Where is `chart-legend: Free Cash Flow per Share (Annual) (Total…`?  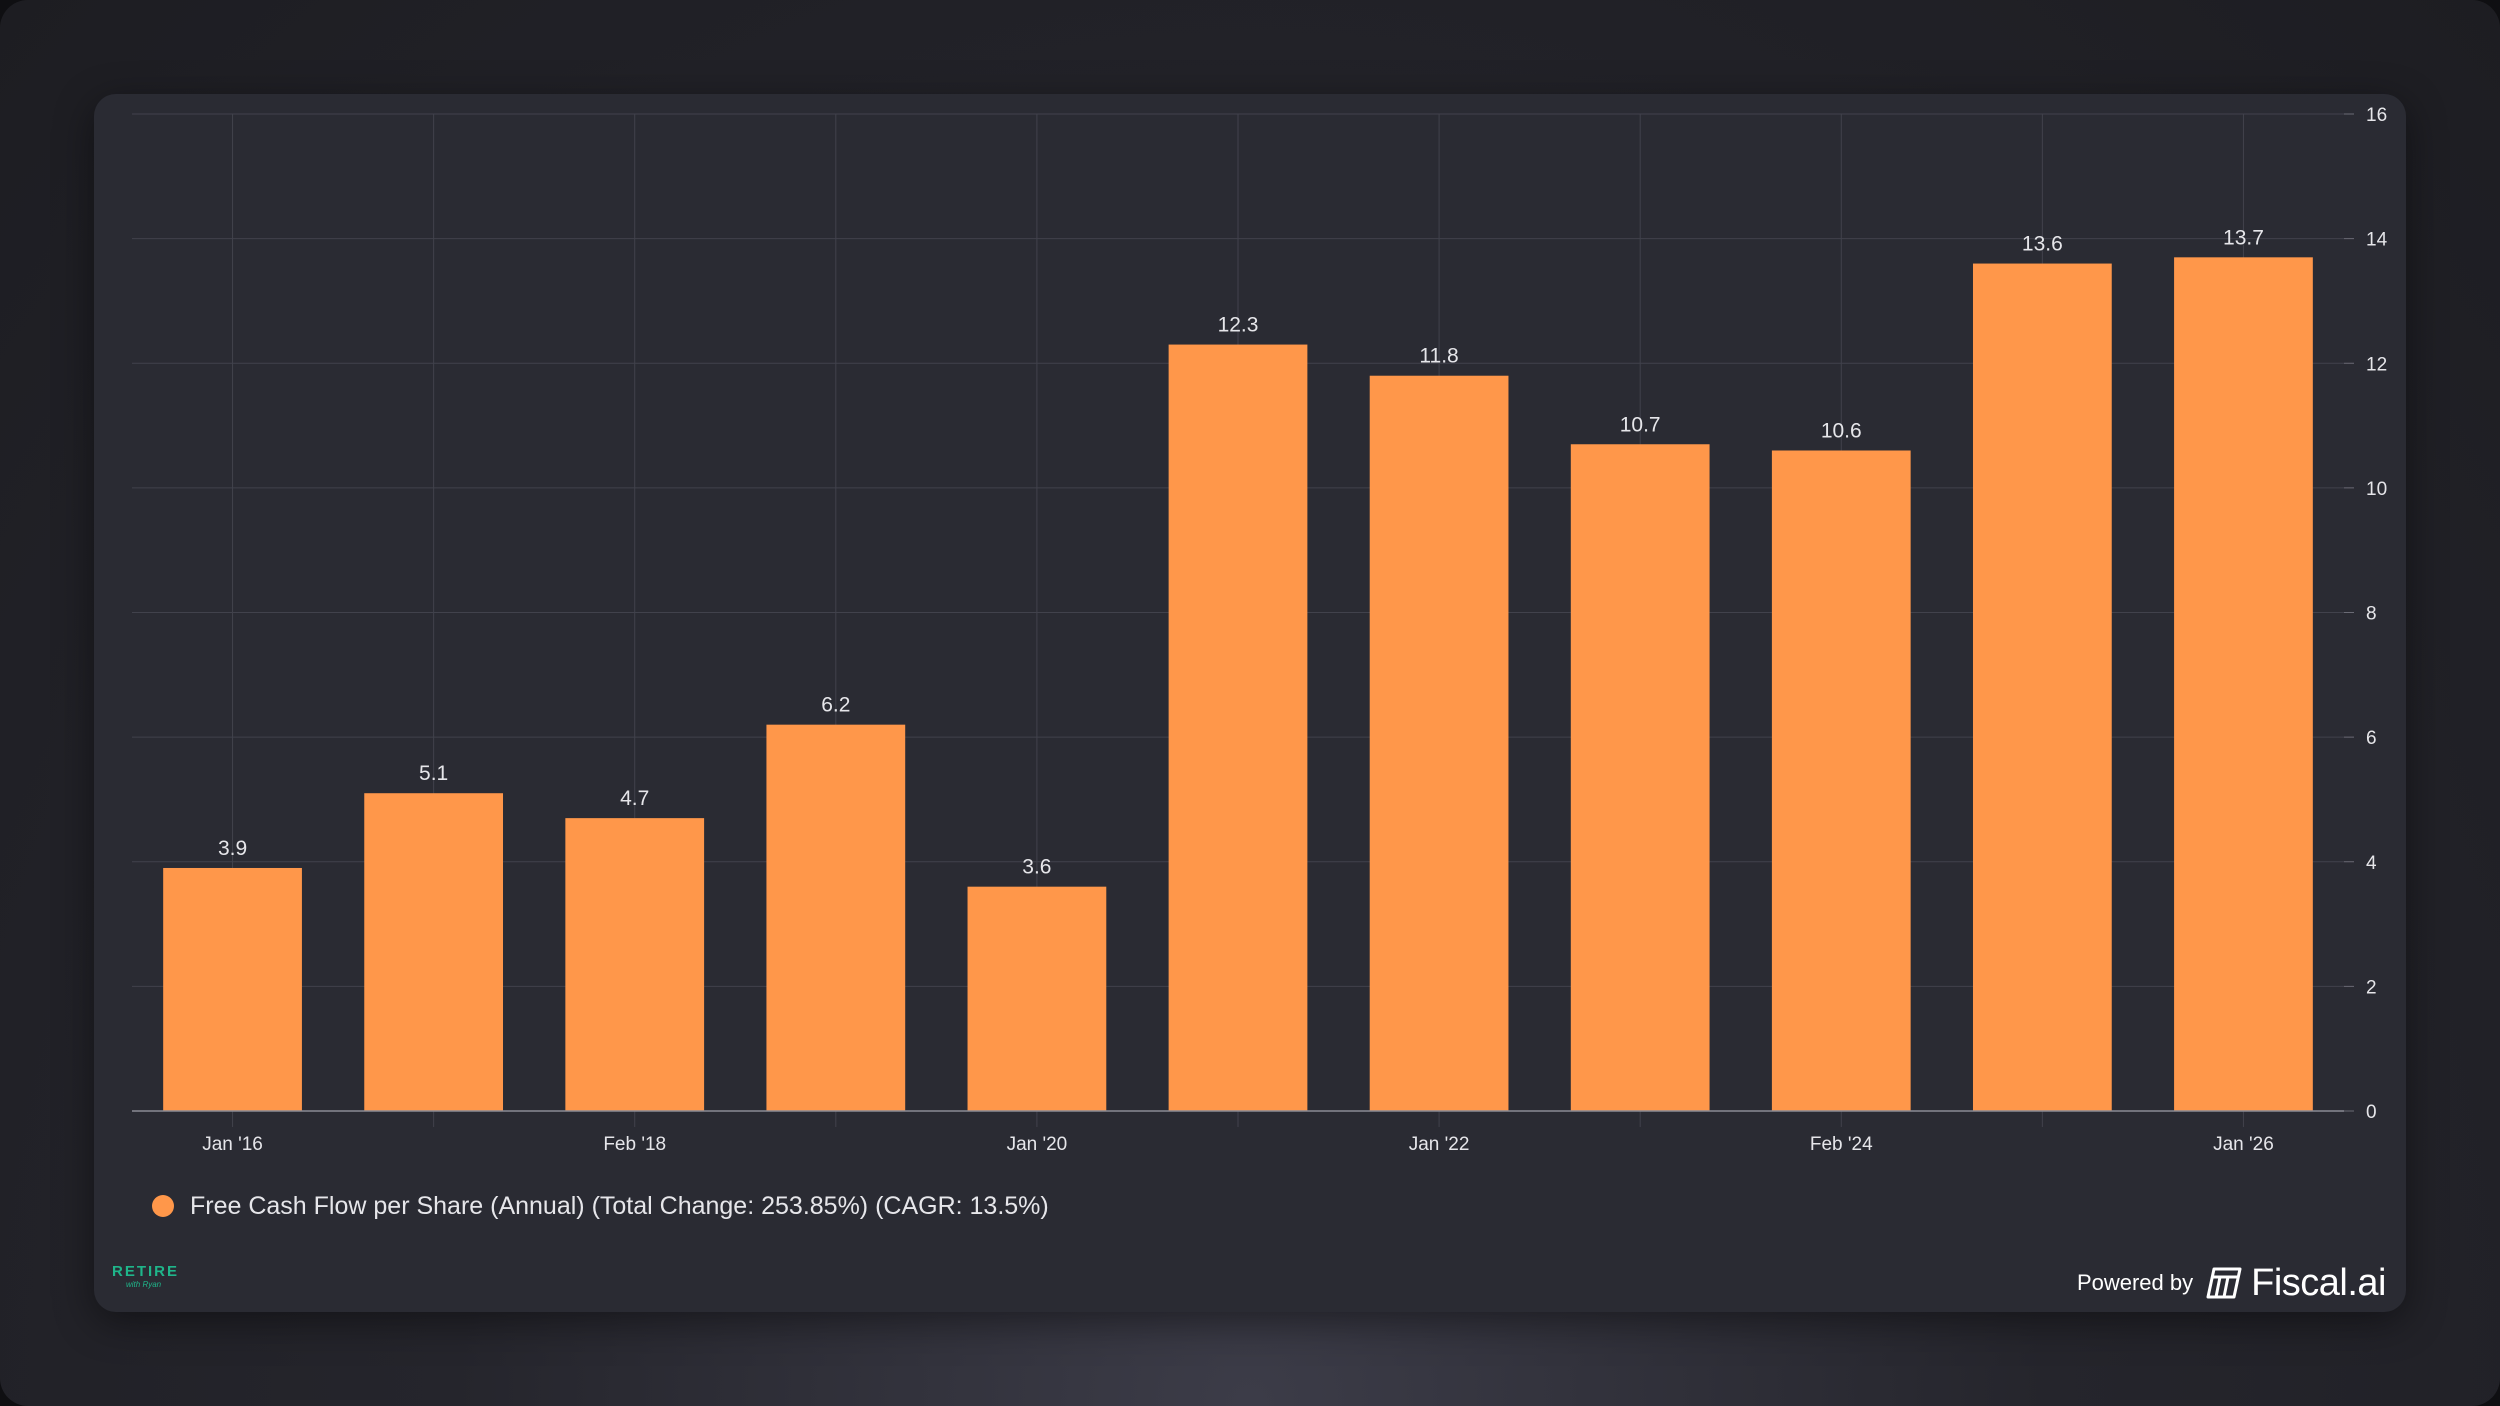 chart-legend: Free Cash Flow per Share (Annual) (Total… is located at coordinates (600, 1206).